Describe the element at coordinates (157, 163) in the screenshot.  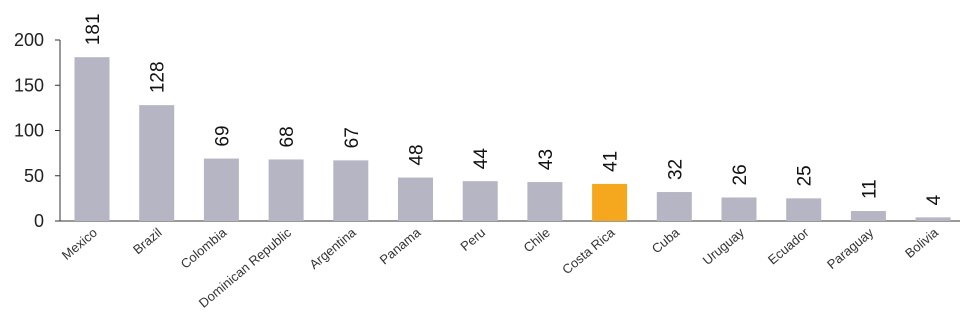
I see `bar-brazil` at that location.